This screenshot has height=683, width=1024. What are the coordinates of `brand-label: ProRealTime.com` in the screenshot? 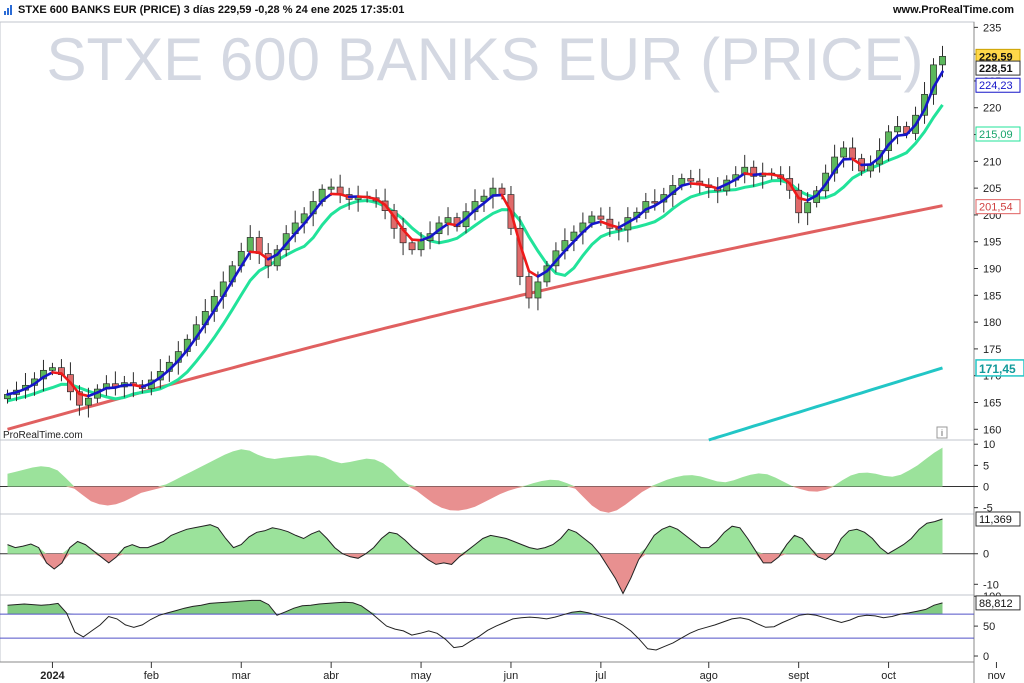 It's located at (43, 435).